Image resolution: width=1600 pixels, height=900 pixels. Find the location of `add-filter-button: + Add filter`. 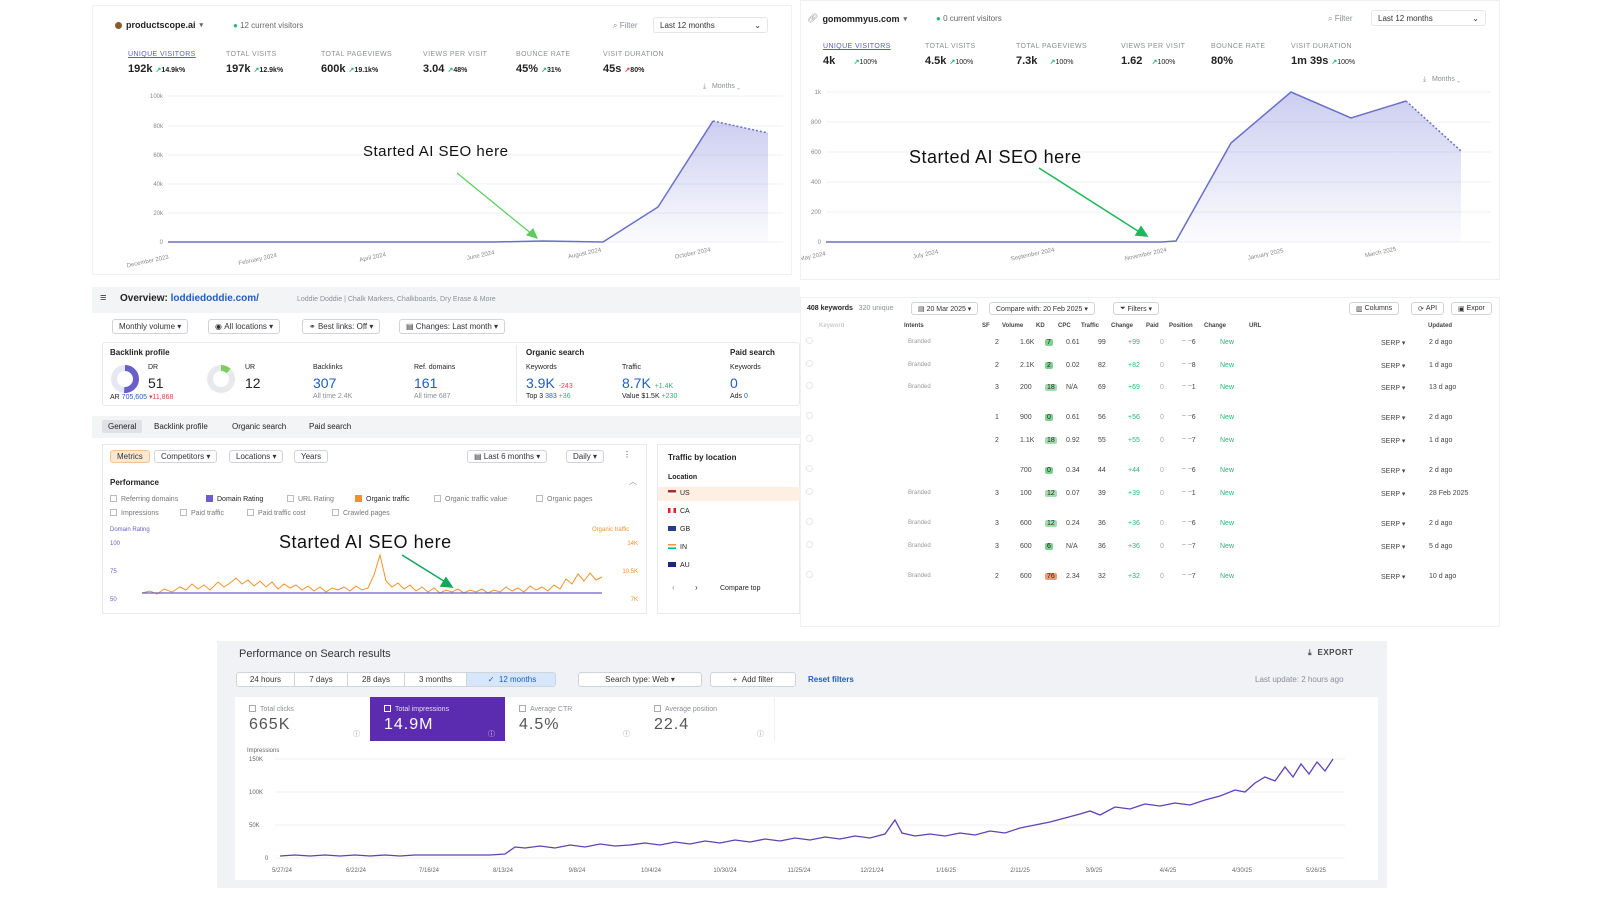

add-filter-button: + Add filter is located at coordinates (753, 679).